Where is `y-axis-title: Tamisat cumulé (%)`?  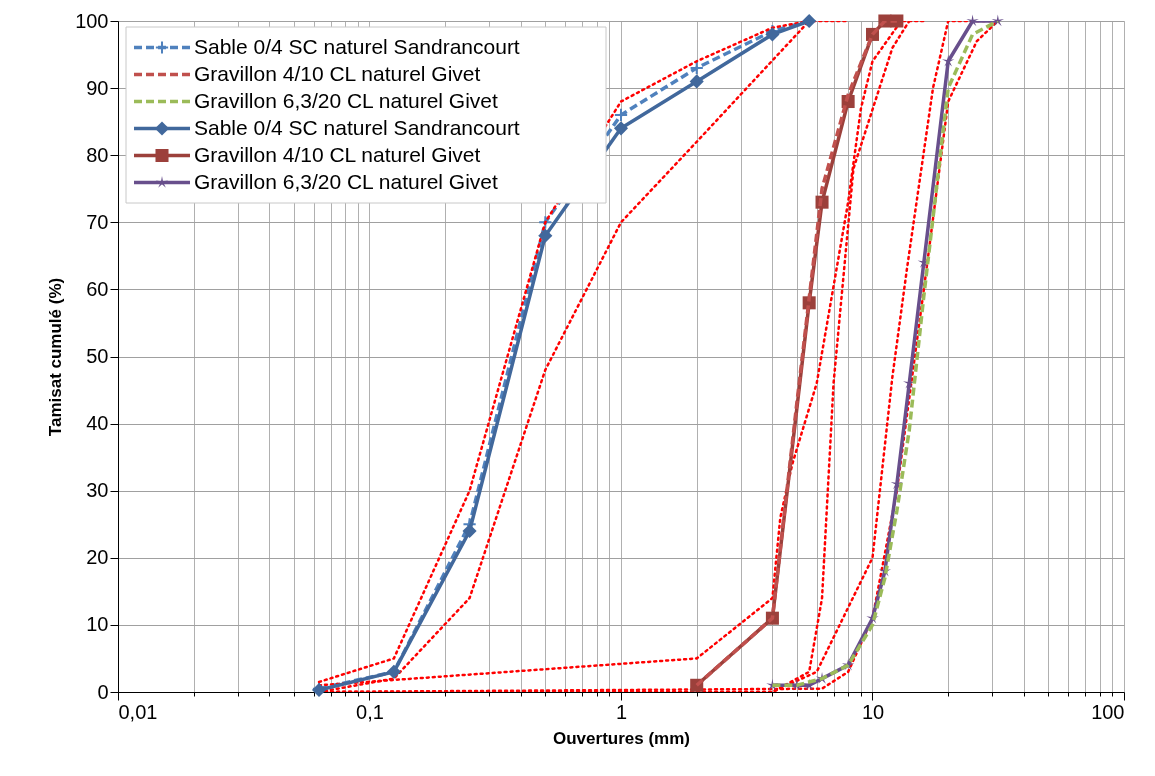
y-axis-title: Tamisat cumulé (%) is located at coordinates (56, 357).